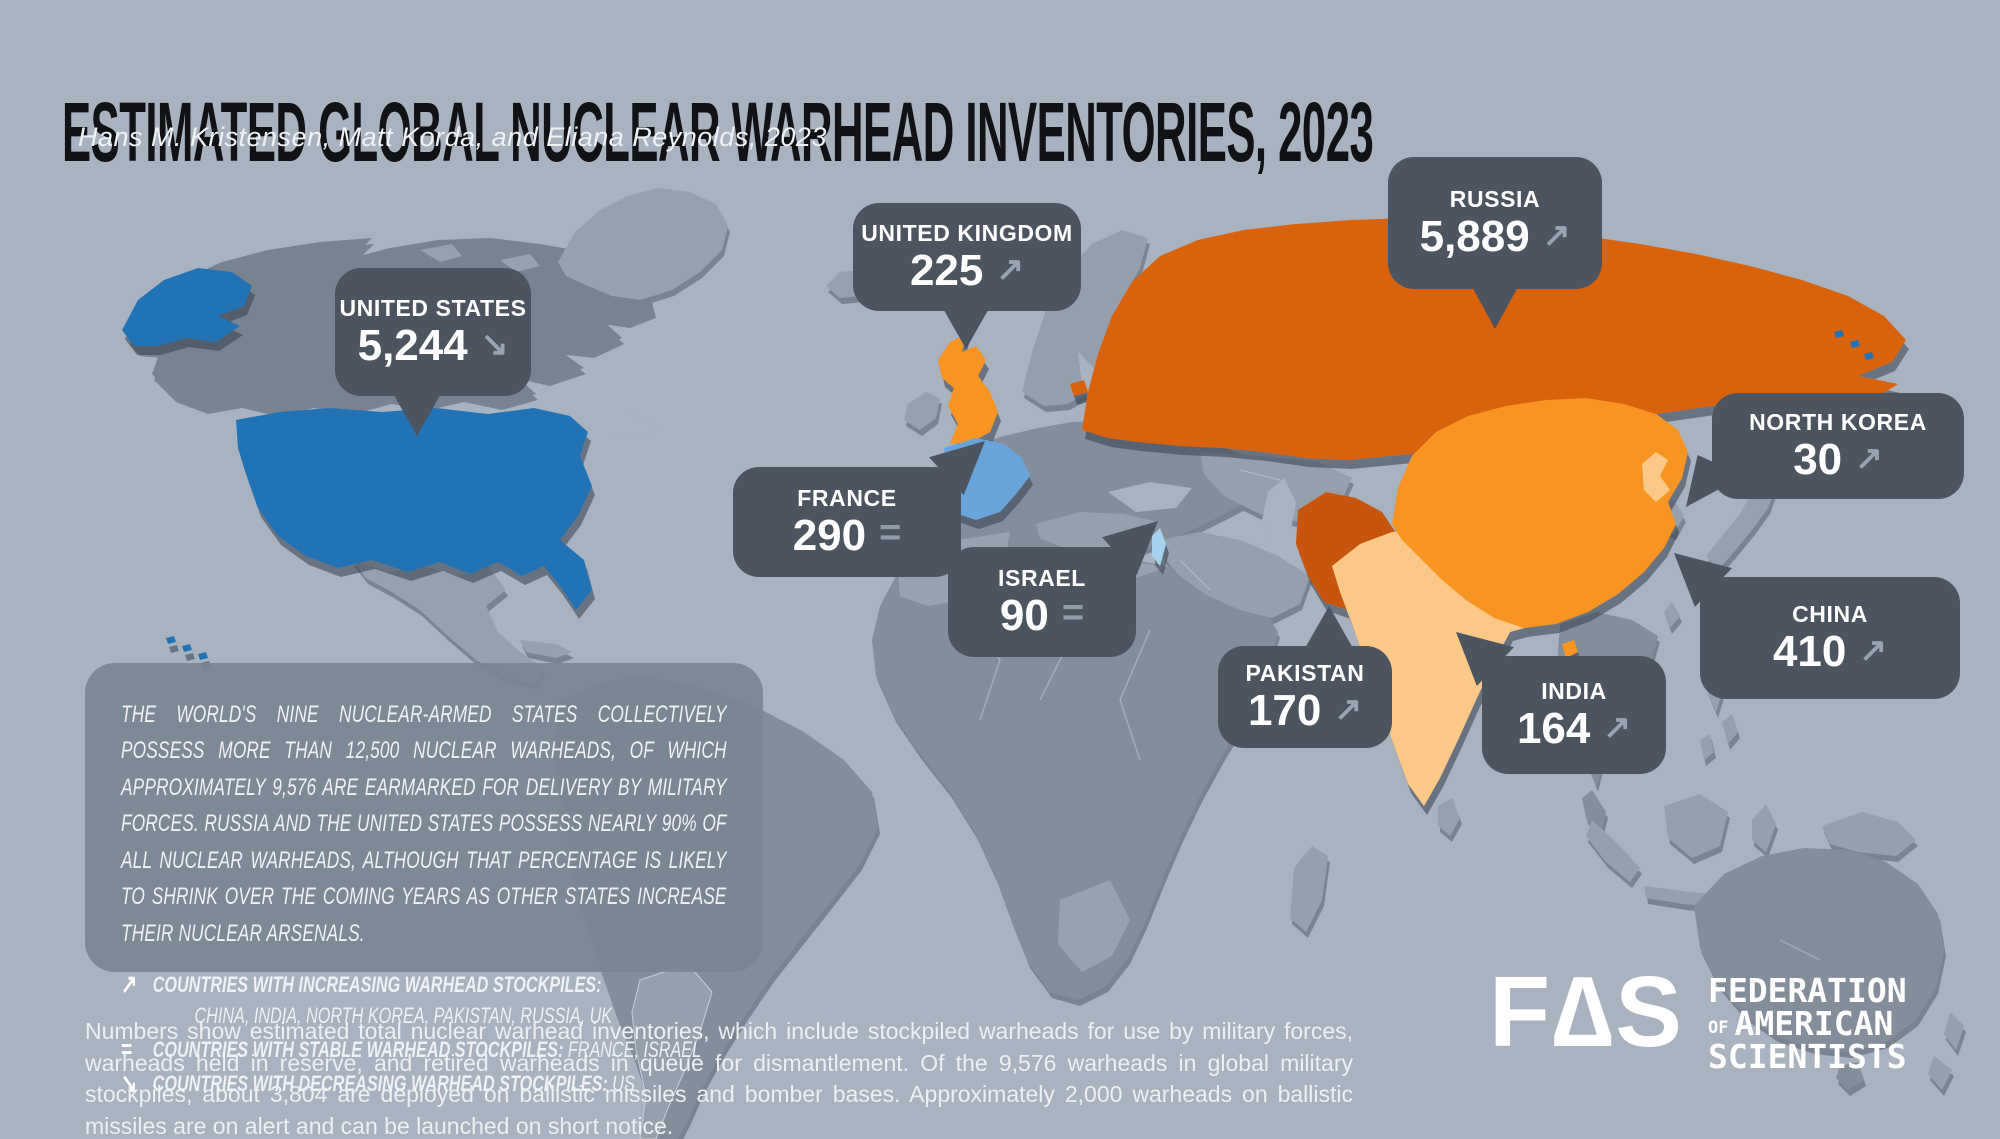  I want to click on map-country-united-kingdom, so click(968, 389).